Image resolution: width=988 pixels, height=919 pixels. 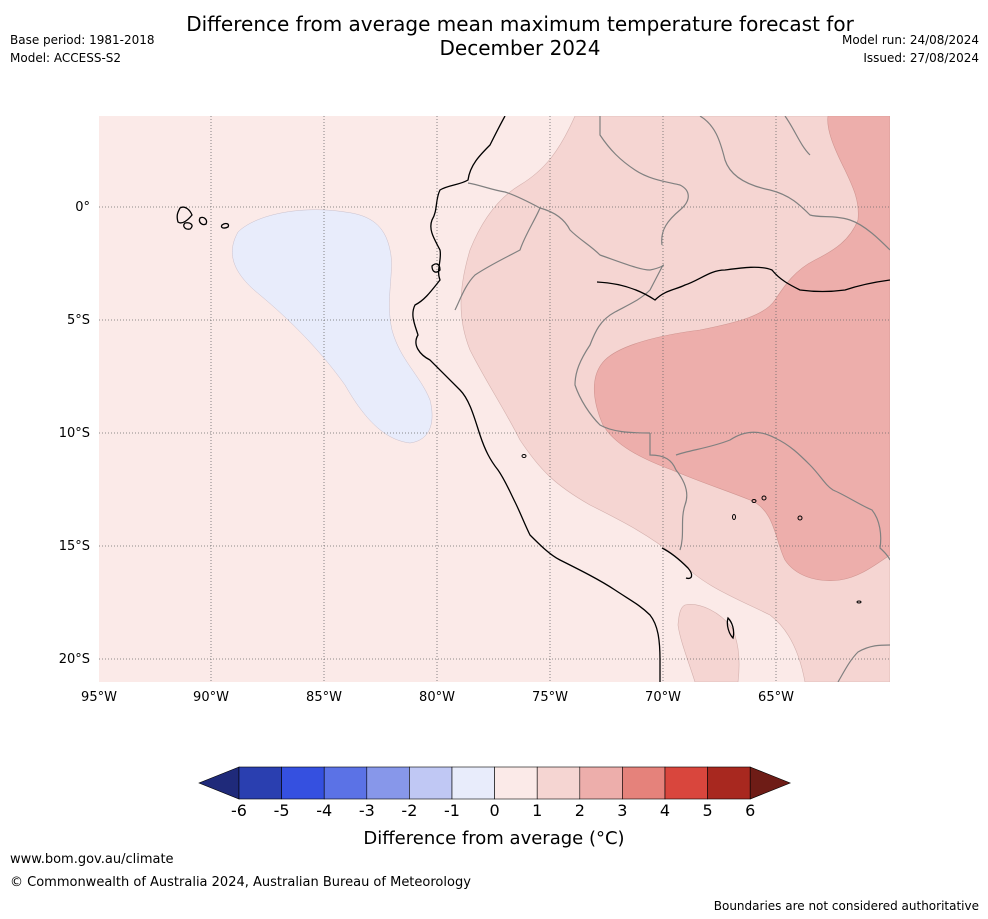 What do you see at coordinates (324, 697) in the screenshot?
I see `lon-label-85w: 85°W` at bounding box center [324, 697].